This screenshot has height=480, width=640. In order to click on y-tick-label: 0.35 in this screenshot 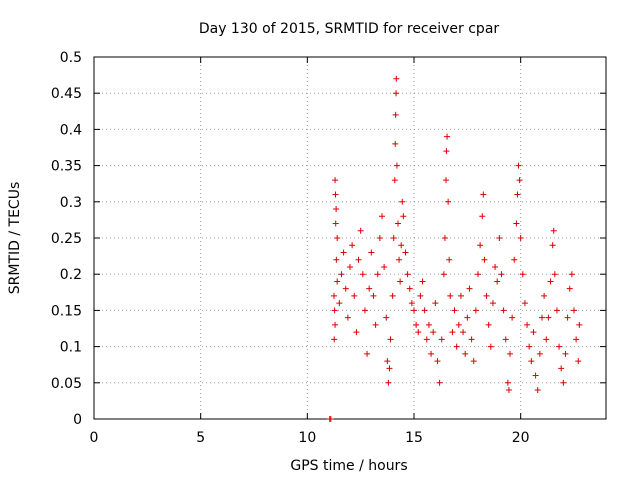, I will do `click(66, 167)`.